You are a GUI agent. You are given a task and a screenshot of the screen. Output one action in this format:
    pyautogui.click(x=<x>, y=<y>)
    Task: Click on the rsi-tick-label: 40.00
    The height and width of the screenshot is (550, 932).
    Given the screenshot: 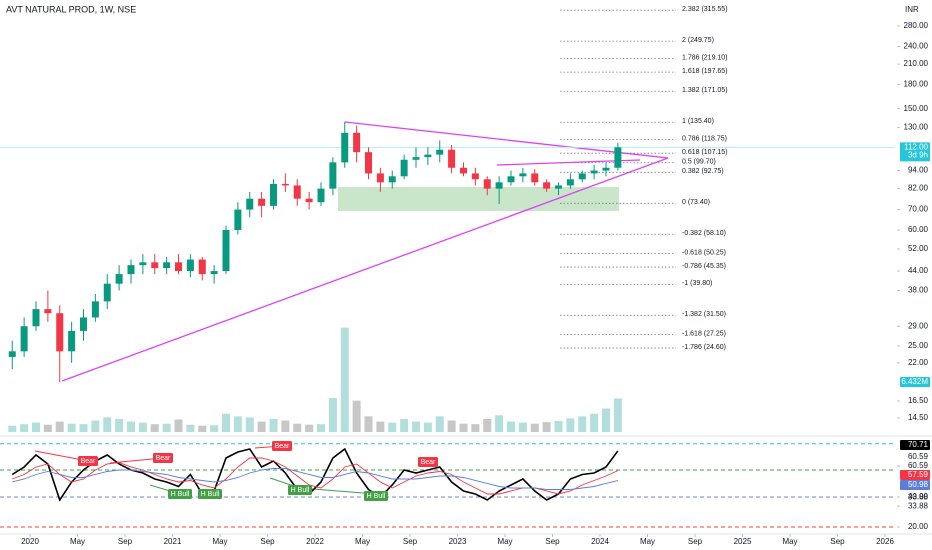 What is the action you would take?
    pyautogui.click(x=918, y=496)
    